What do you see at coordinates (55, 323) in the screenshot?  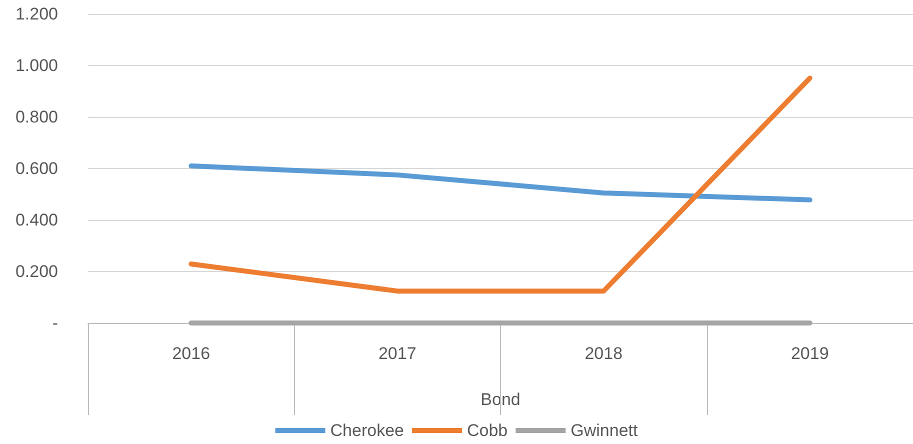 I see `y-tick-label: -` at bounding box center [55, 323].